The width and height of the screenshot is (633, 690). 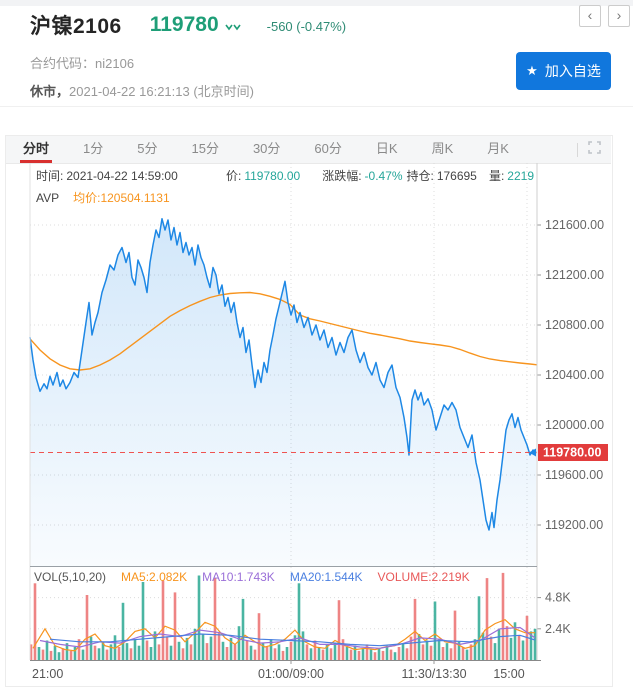 I want to click on tab-monthly-k: 月K, so click(x=498, y=148).